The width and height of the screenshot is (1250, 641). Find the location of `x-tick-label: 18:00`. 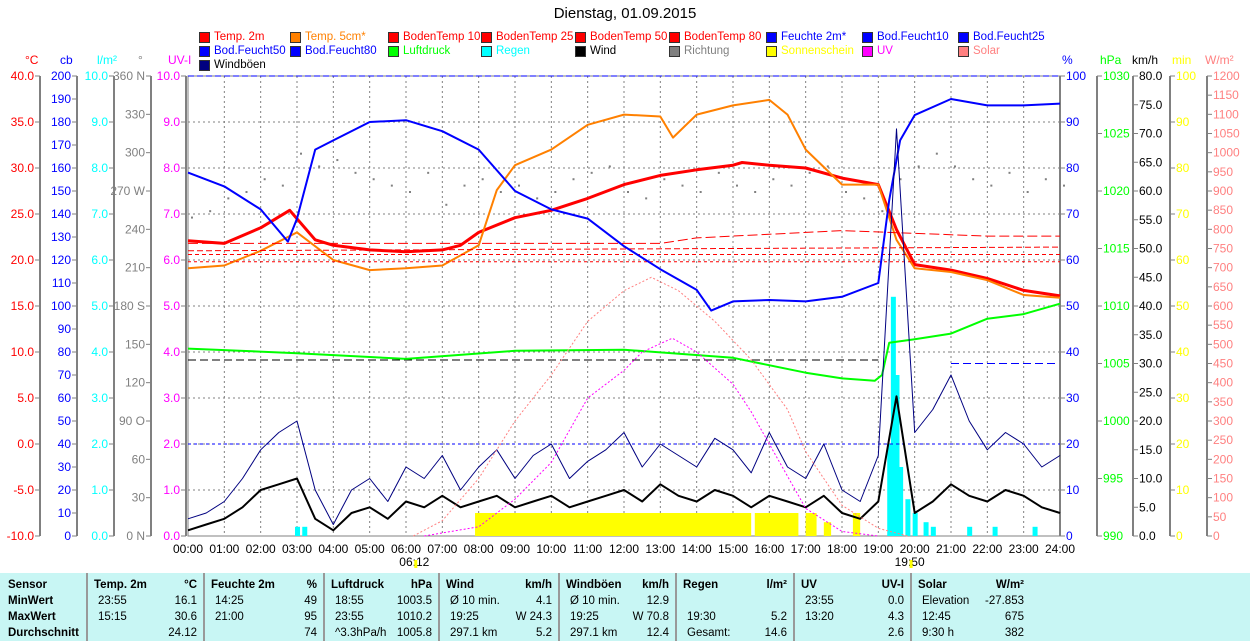

x-tick-label: 18:00 is located at coordinates (842, 549).